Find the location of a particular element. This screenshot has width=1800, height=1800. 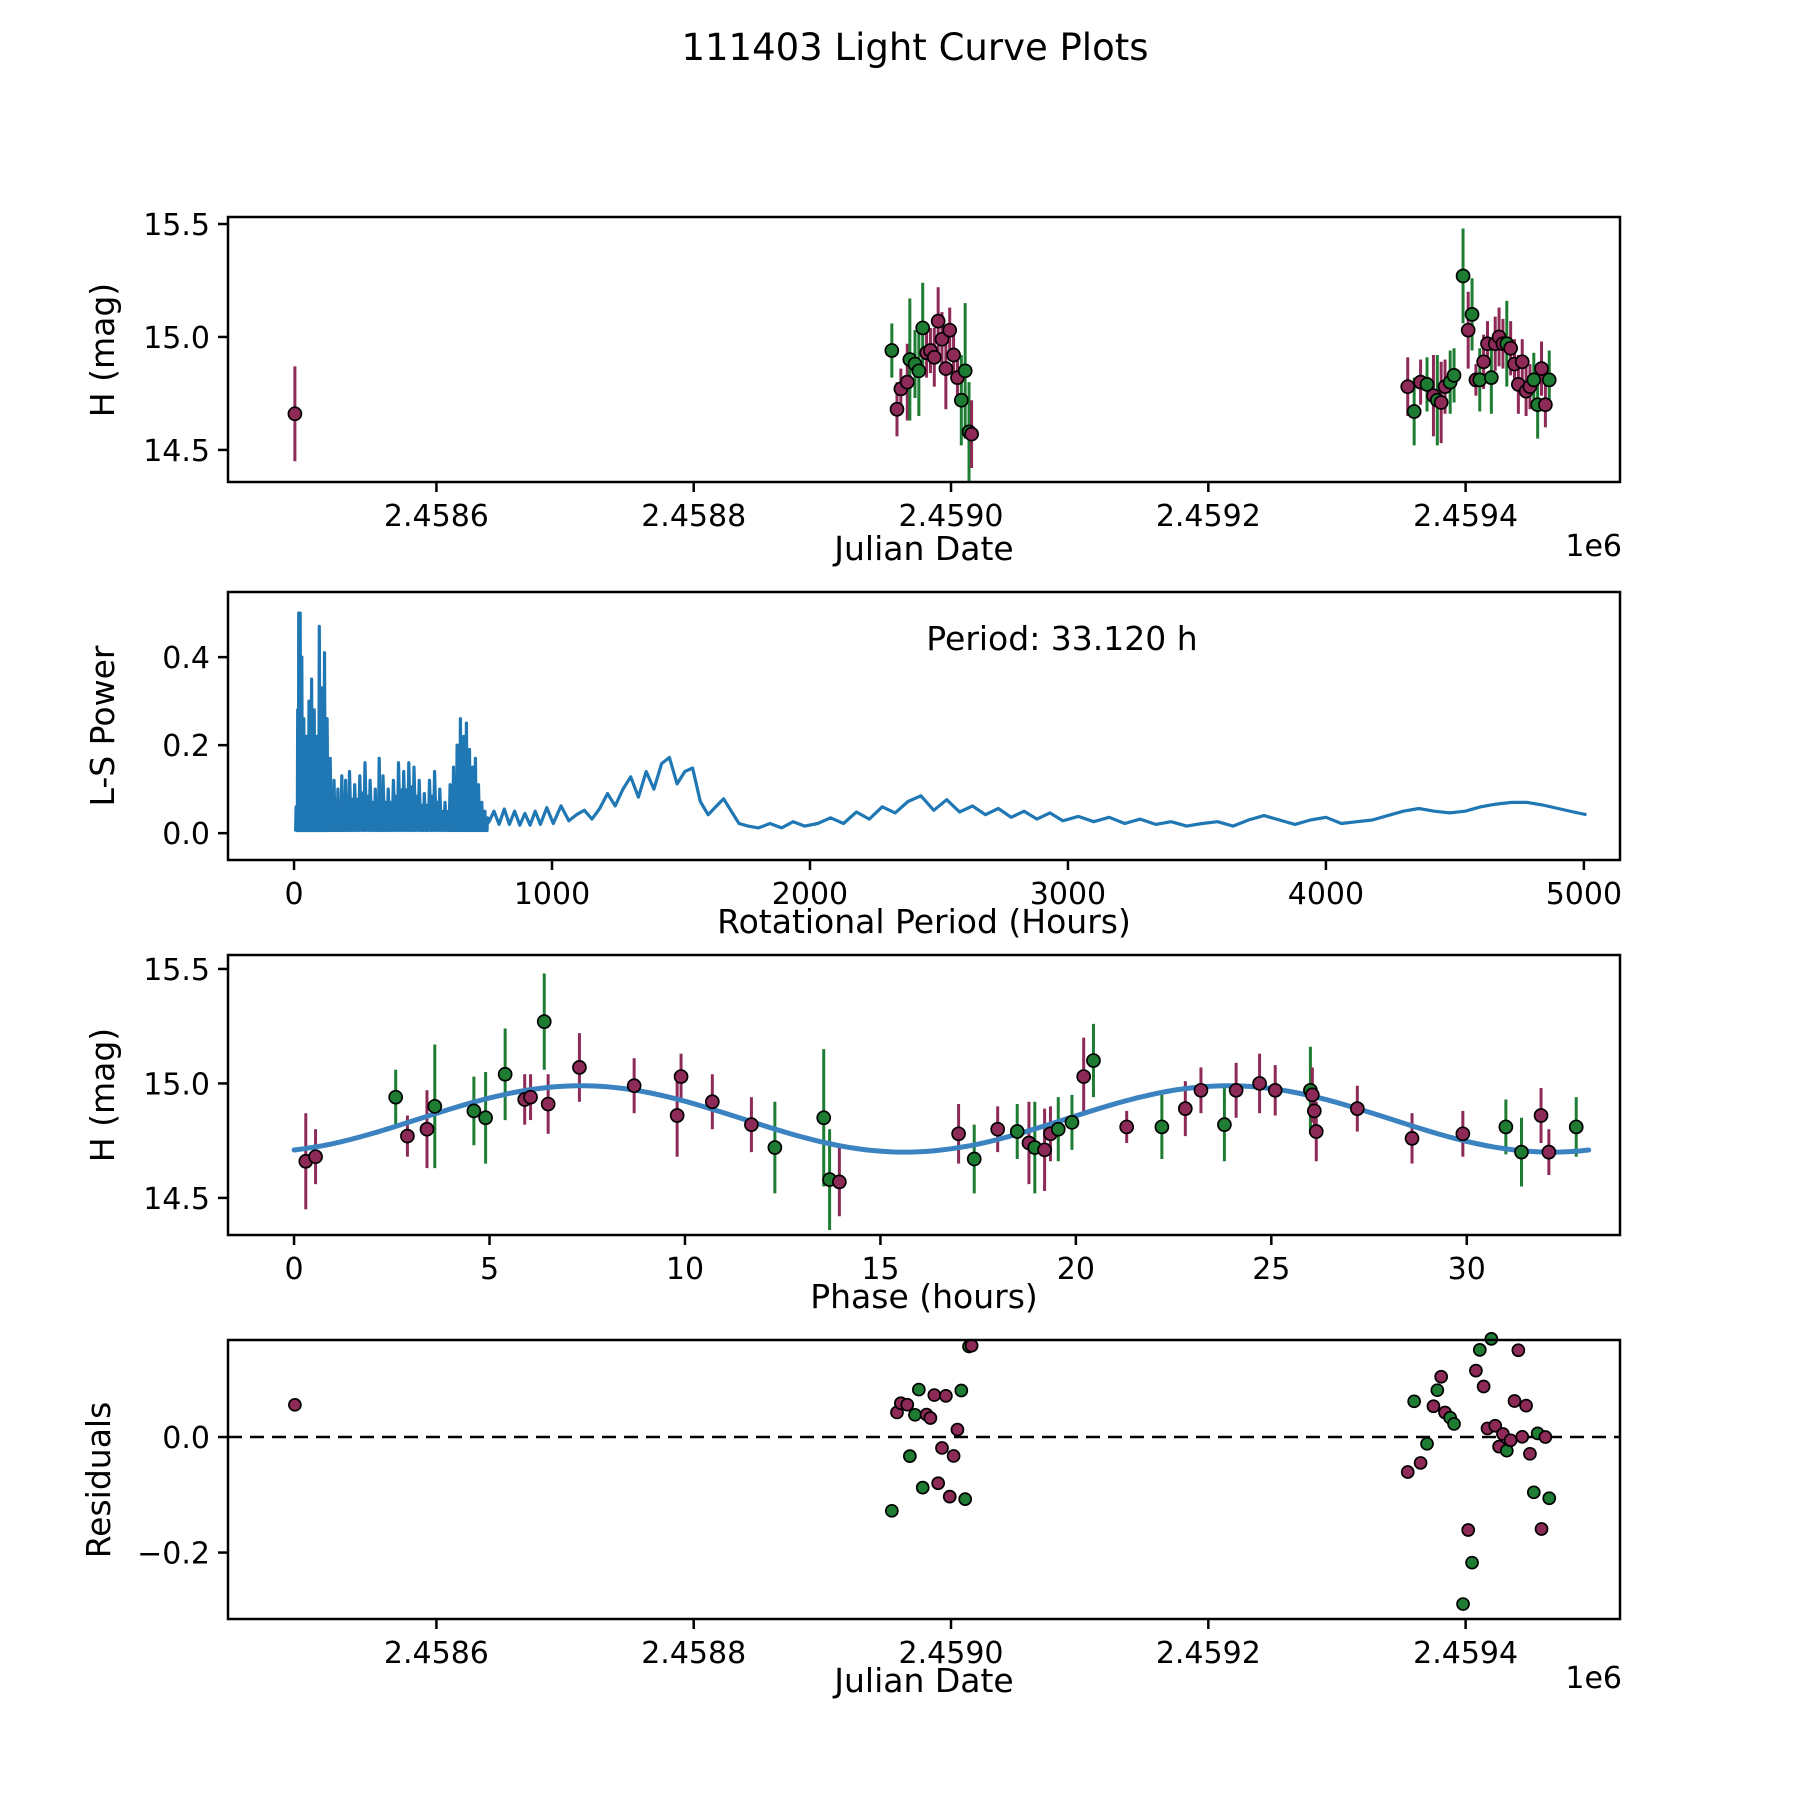

panel-periodogram-content: 0 1000 2000 3000 4000 5000 0.0 0.2 0.4 is located at coordinates (892, 751).